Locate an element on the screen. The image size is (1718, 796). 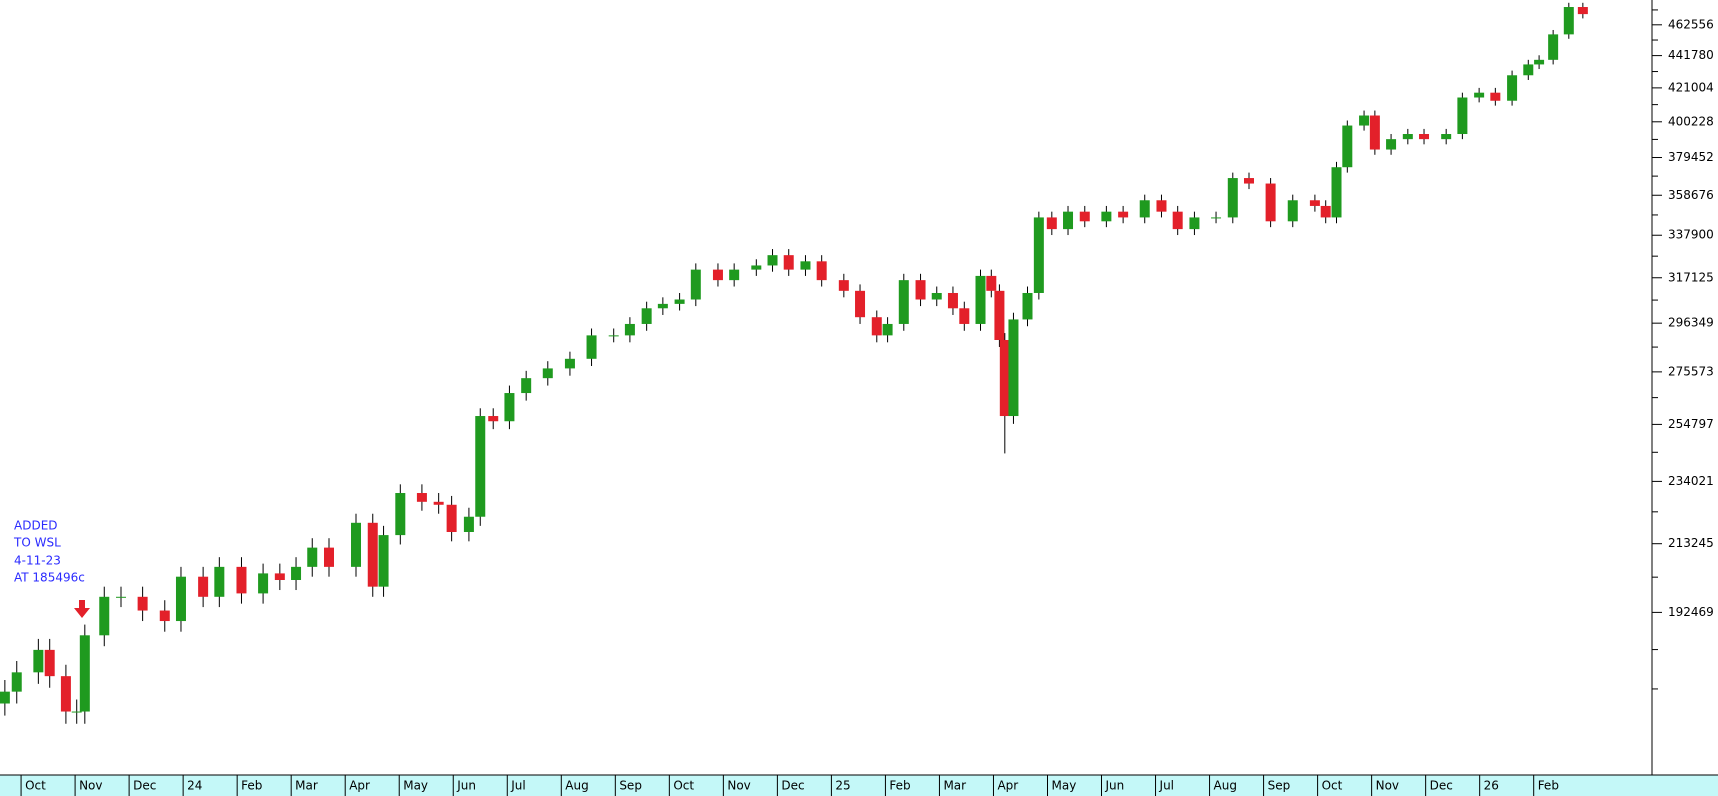
y-tick-label: 192469 is located at coordinates (1691, 612).